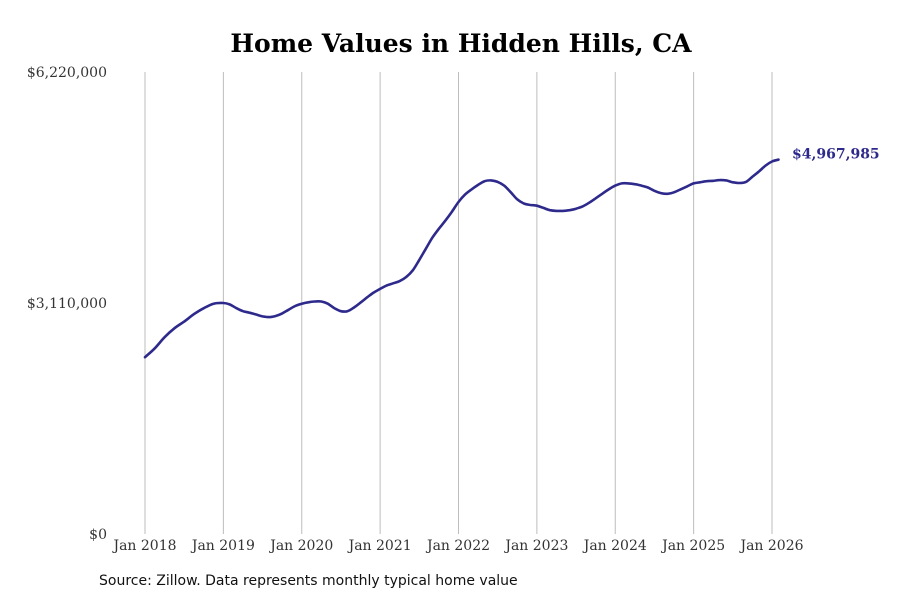  I want to click on x-tick-label: Jan 2021, so click(379, 546).